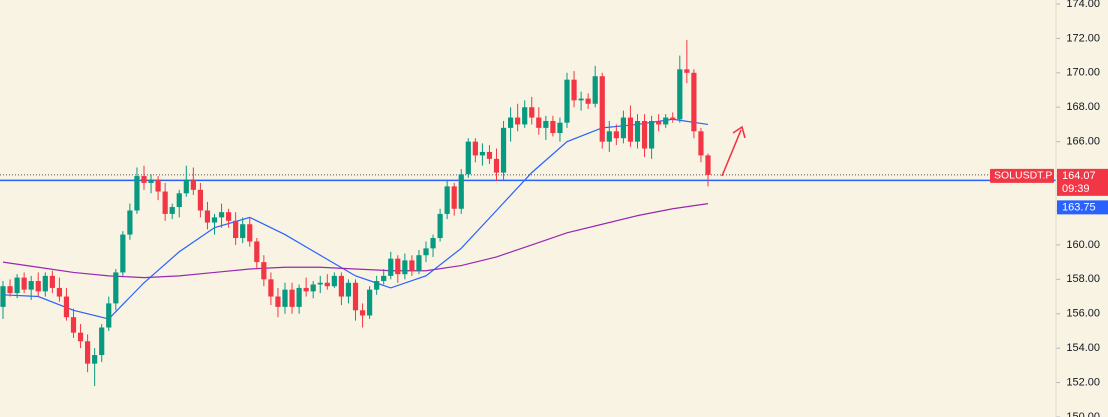 This screenshot has width=1108, height=417. Describe the element at coordinates (1079, 207) in the screenshot. I see `price-line-label: 163.75` at that location.